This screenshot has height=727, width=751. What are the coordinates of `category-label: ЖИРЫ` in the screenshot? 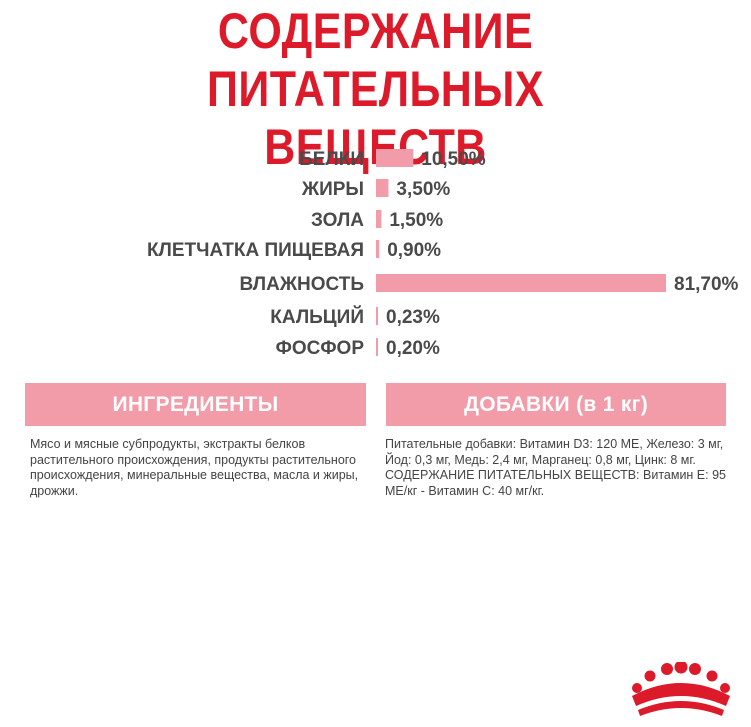 It's located at (332, 189).